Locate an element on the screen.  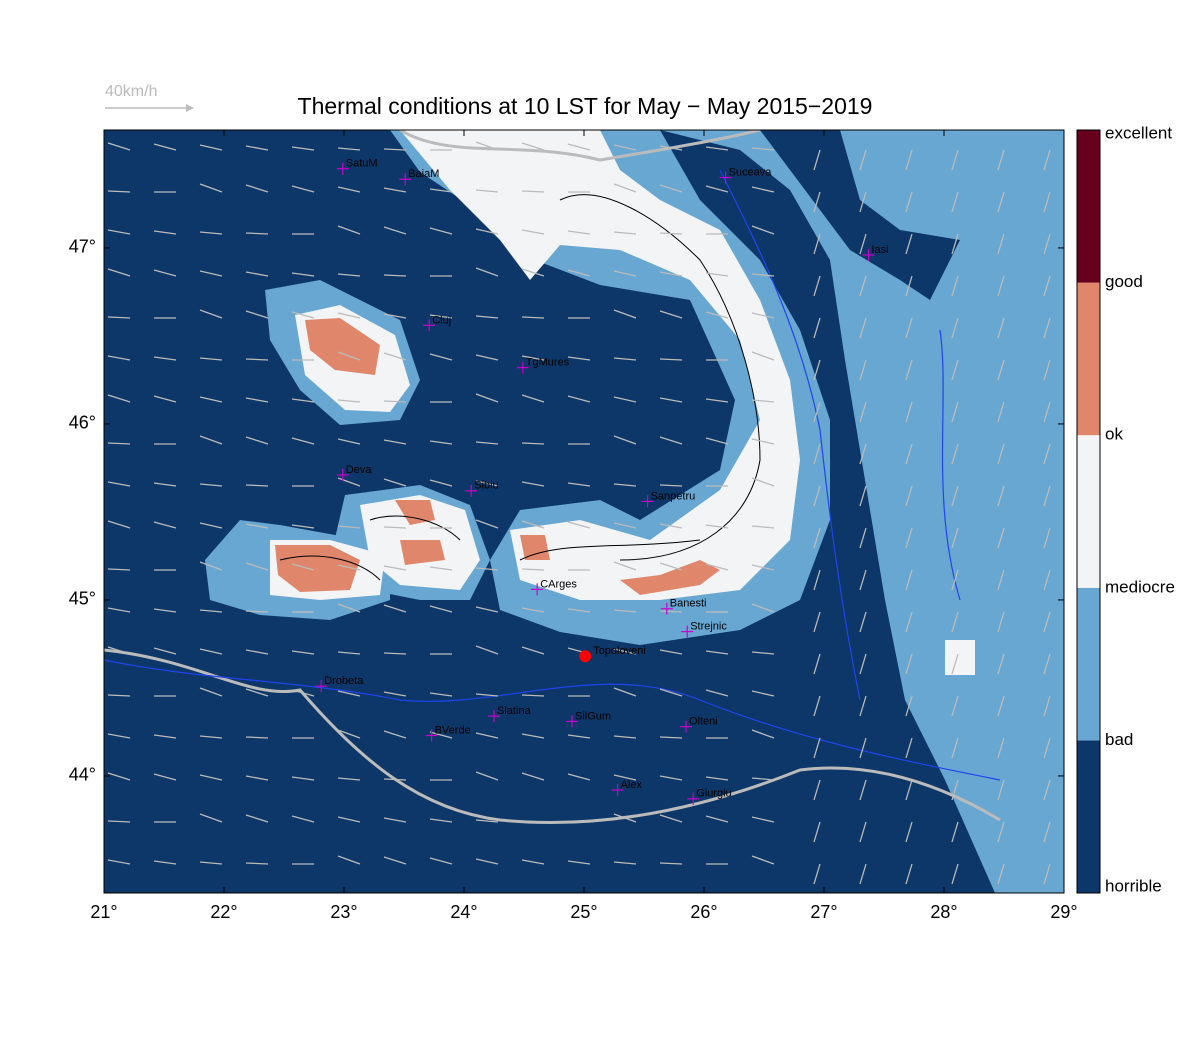
x-tick-label: 24° is located at coordinates (463, 912).